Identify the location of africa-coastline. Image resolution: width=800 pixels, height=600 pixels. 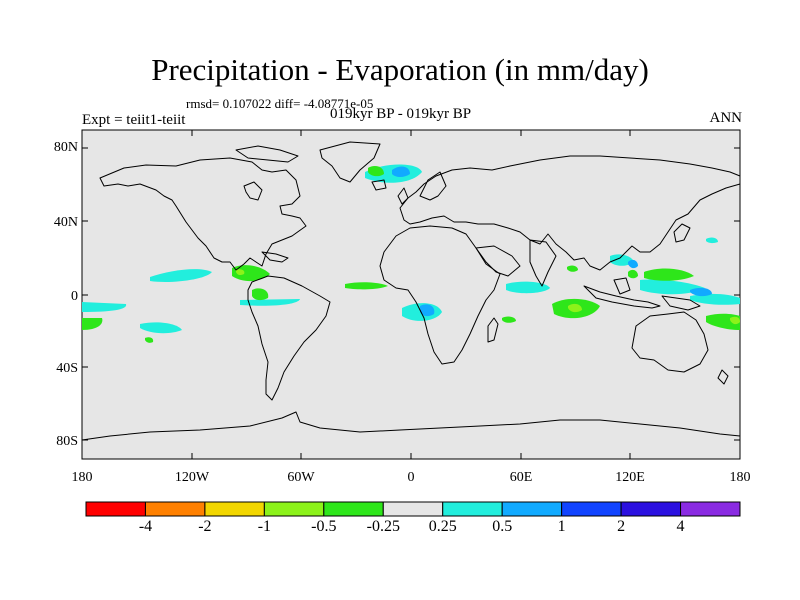
(440, 295).